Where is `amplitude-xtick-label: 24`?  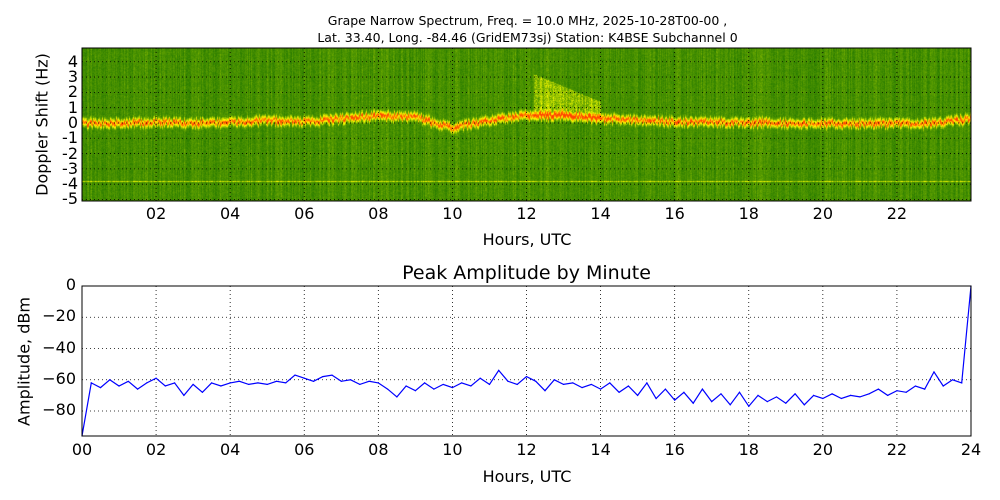
amplitude-xtick-label: 24 is located at coordinates (971, 449).